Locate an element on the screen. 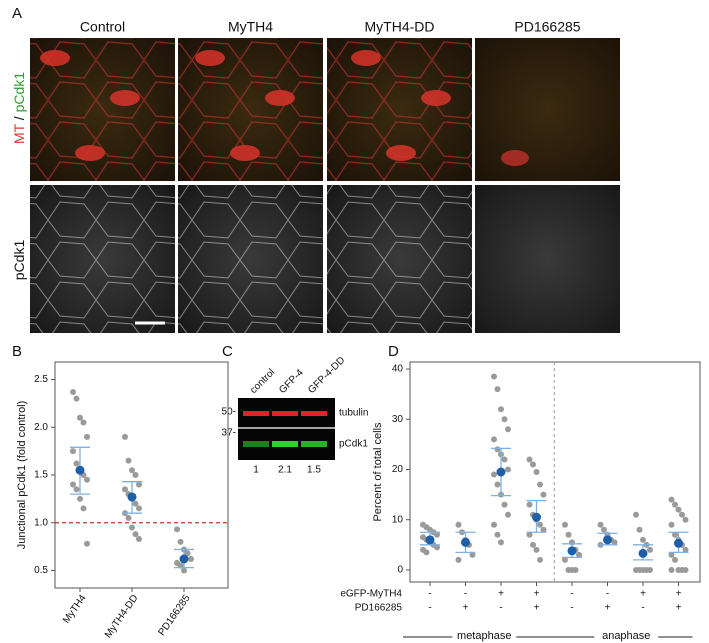 The height and width of the screenshot is (643, 709). y-tick-label: 1.0 is located at coordinates (41, 522).